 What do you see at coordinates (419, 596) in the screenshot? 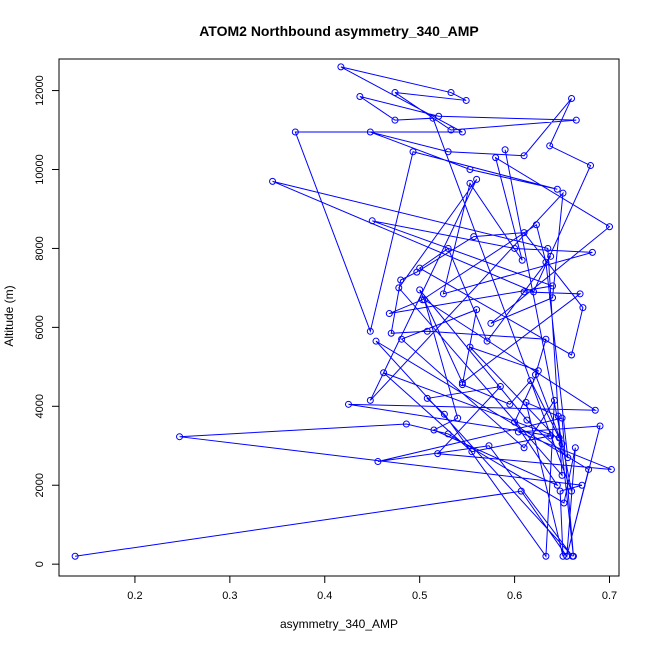
I see `x-tick-label: 0.5` at bounding box center [419, 596].